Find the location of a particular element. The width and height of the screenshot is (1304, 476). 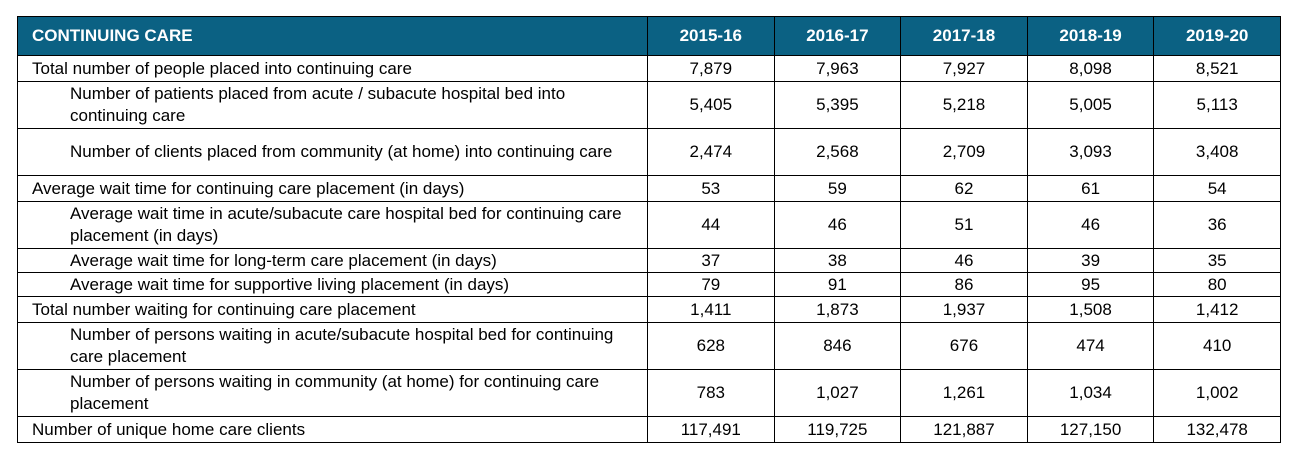

row-value: 121,887 is located at coordinates (964, 429).